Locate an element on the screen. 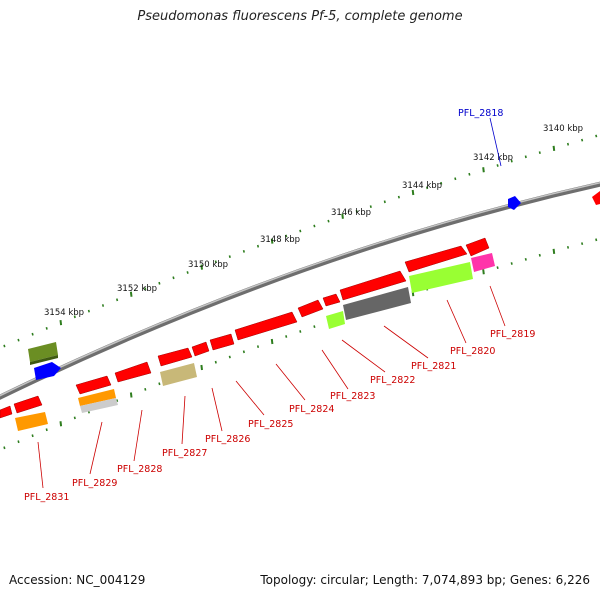  feature-darkgray-block is located at coordinates (377, 303).